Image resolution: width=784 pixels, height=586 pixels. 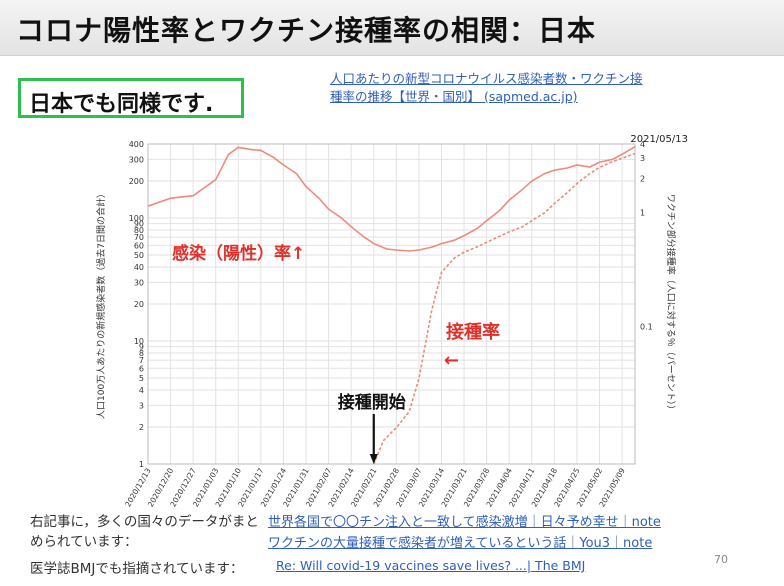 What do you see at coordinates (642, 178) in the screenshot?
I see `y-right-tick-label: 2` at bounding box center [642, 178].